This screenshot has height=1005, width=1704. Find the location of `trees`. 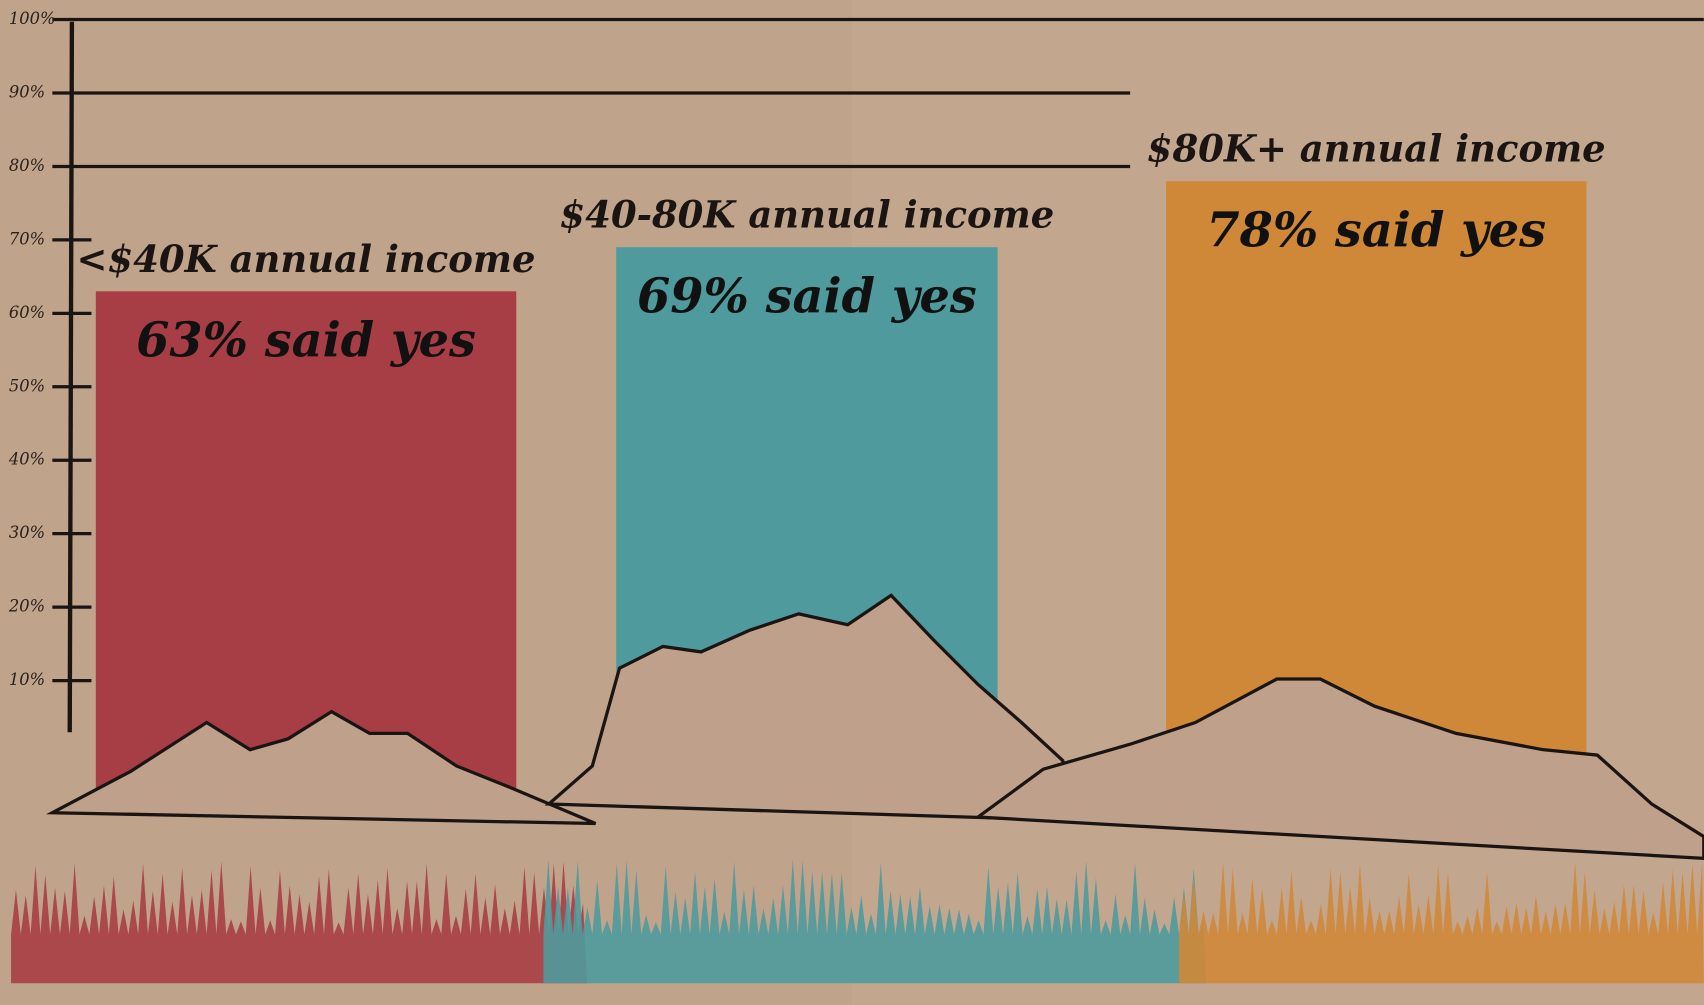

trees is located at coordinates (857, 921).